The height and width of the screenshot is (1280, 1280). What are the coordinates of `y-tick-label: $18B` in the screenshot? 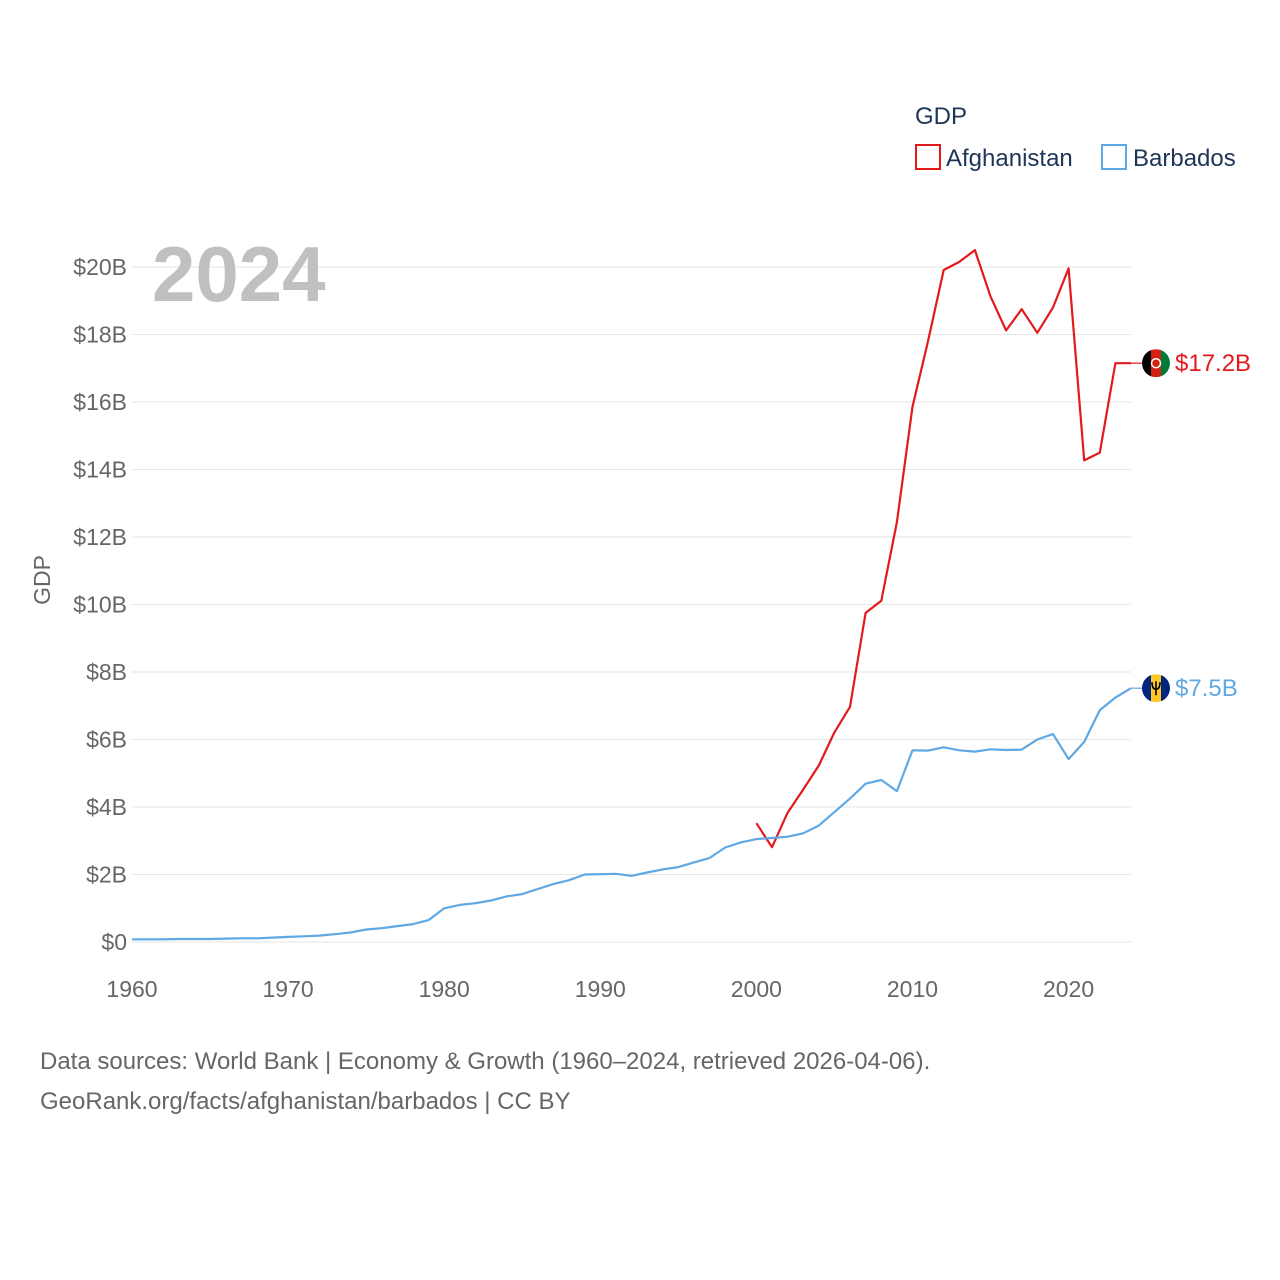 It's located at (100, 335).